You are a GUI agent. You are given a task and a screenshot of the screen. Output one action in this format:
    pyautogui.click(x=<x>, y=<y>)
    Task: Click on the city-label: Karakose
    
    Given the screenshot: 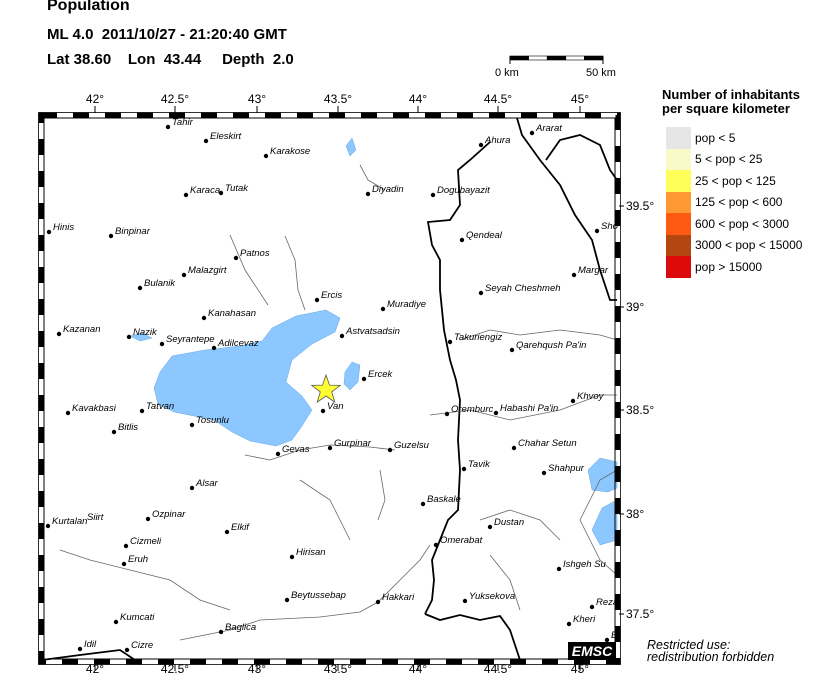 What is the action you would take?
    pyautogui.click(x=290, y=151)
    